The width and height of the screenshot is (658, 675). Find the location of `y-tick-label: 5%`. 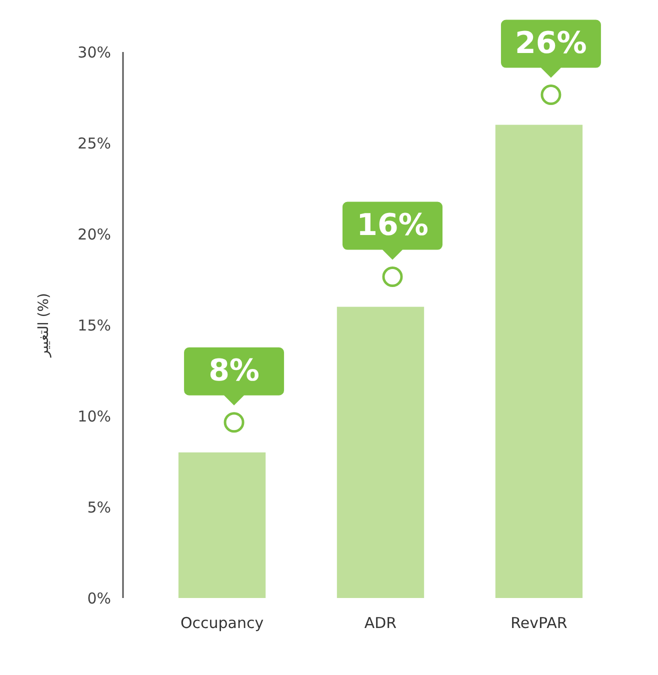

y-tick-label: 5% is located at coordinates (99, 507).